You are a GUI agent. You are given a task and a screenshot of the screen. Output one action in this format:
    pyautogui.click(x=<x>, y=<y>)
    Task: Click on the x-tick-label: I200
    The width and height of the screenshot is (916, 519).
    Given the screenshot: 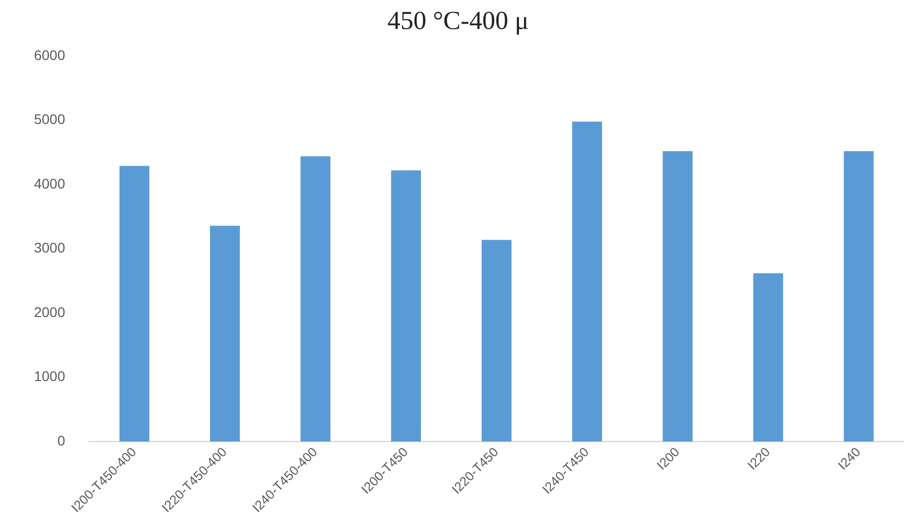 What is the action you would take?
    pyautogui.click(x=668, y=458)
    